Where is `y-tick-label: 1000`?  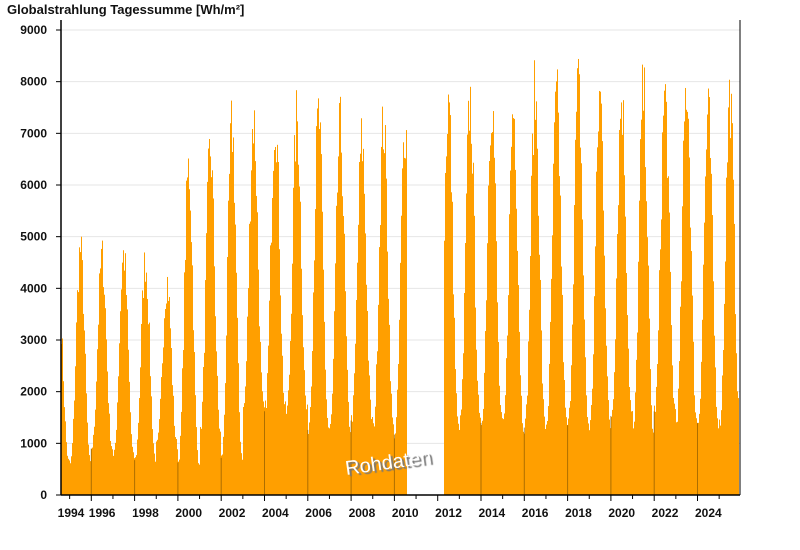 y-tick-label: 1000 is located at coordinates (33, 443).